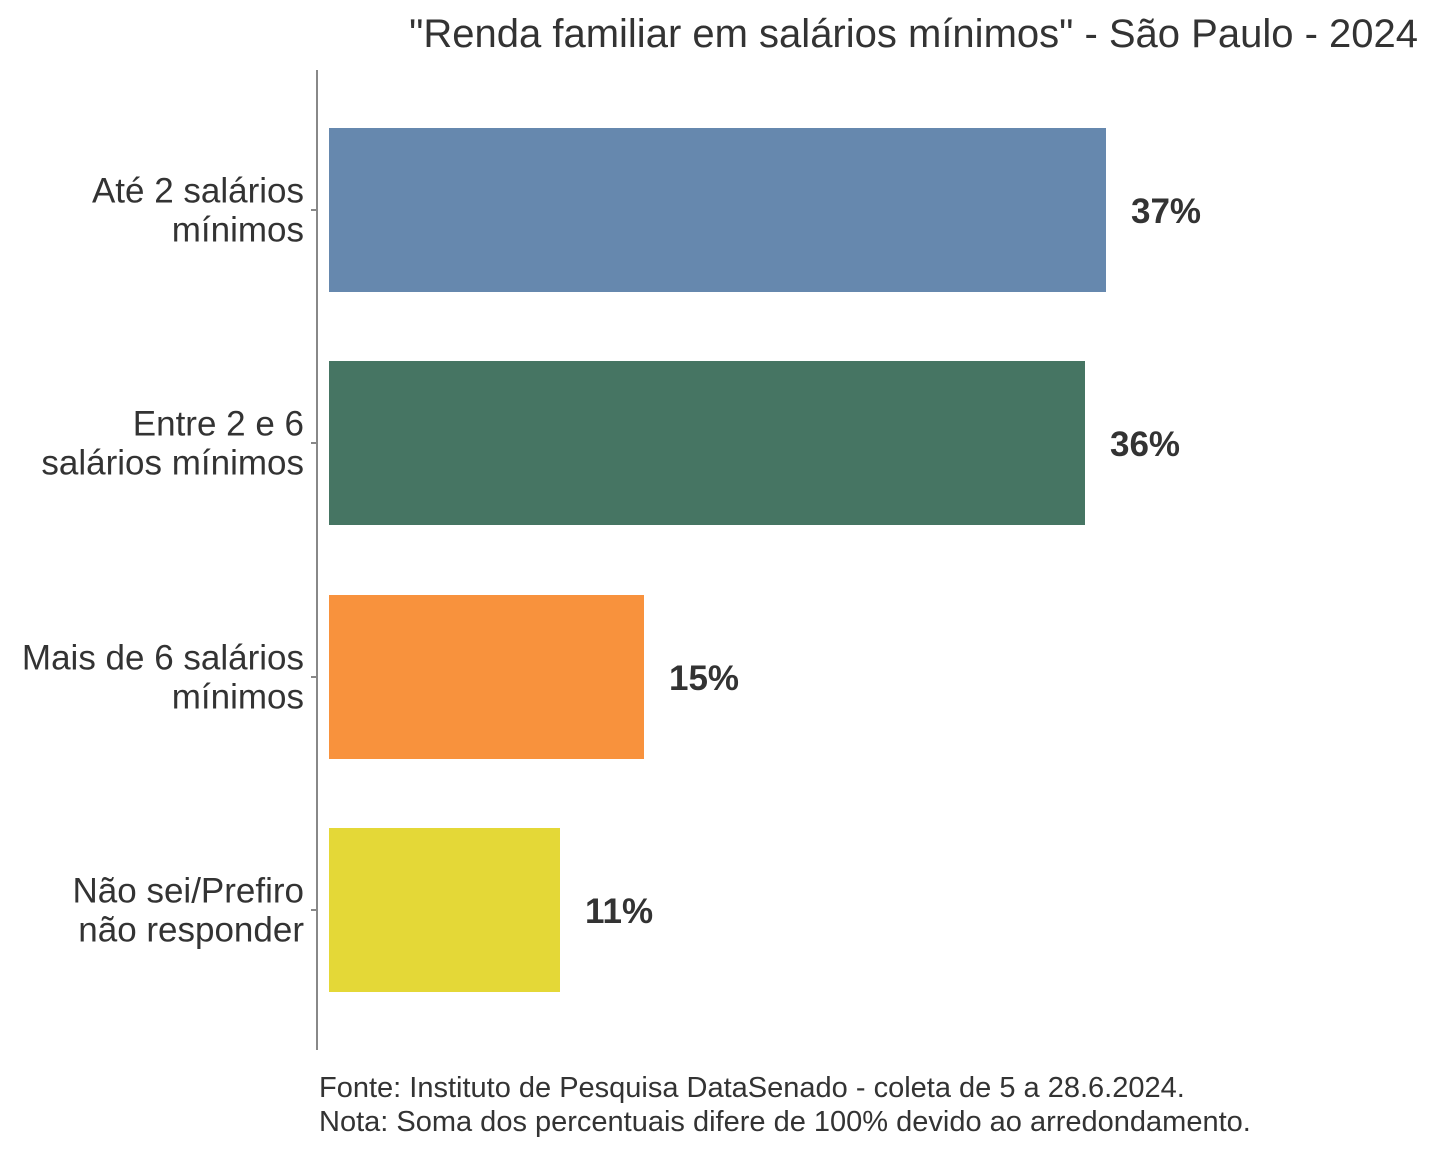  I want to click on data-label-2: 36%, so click(1145, 444).